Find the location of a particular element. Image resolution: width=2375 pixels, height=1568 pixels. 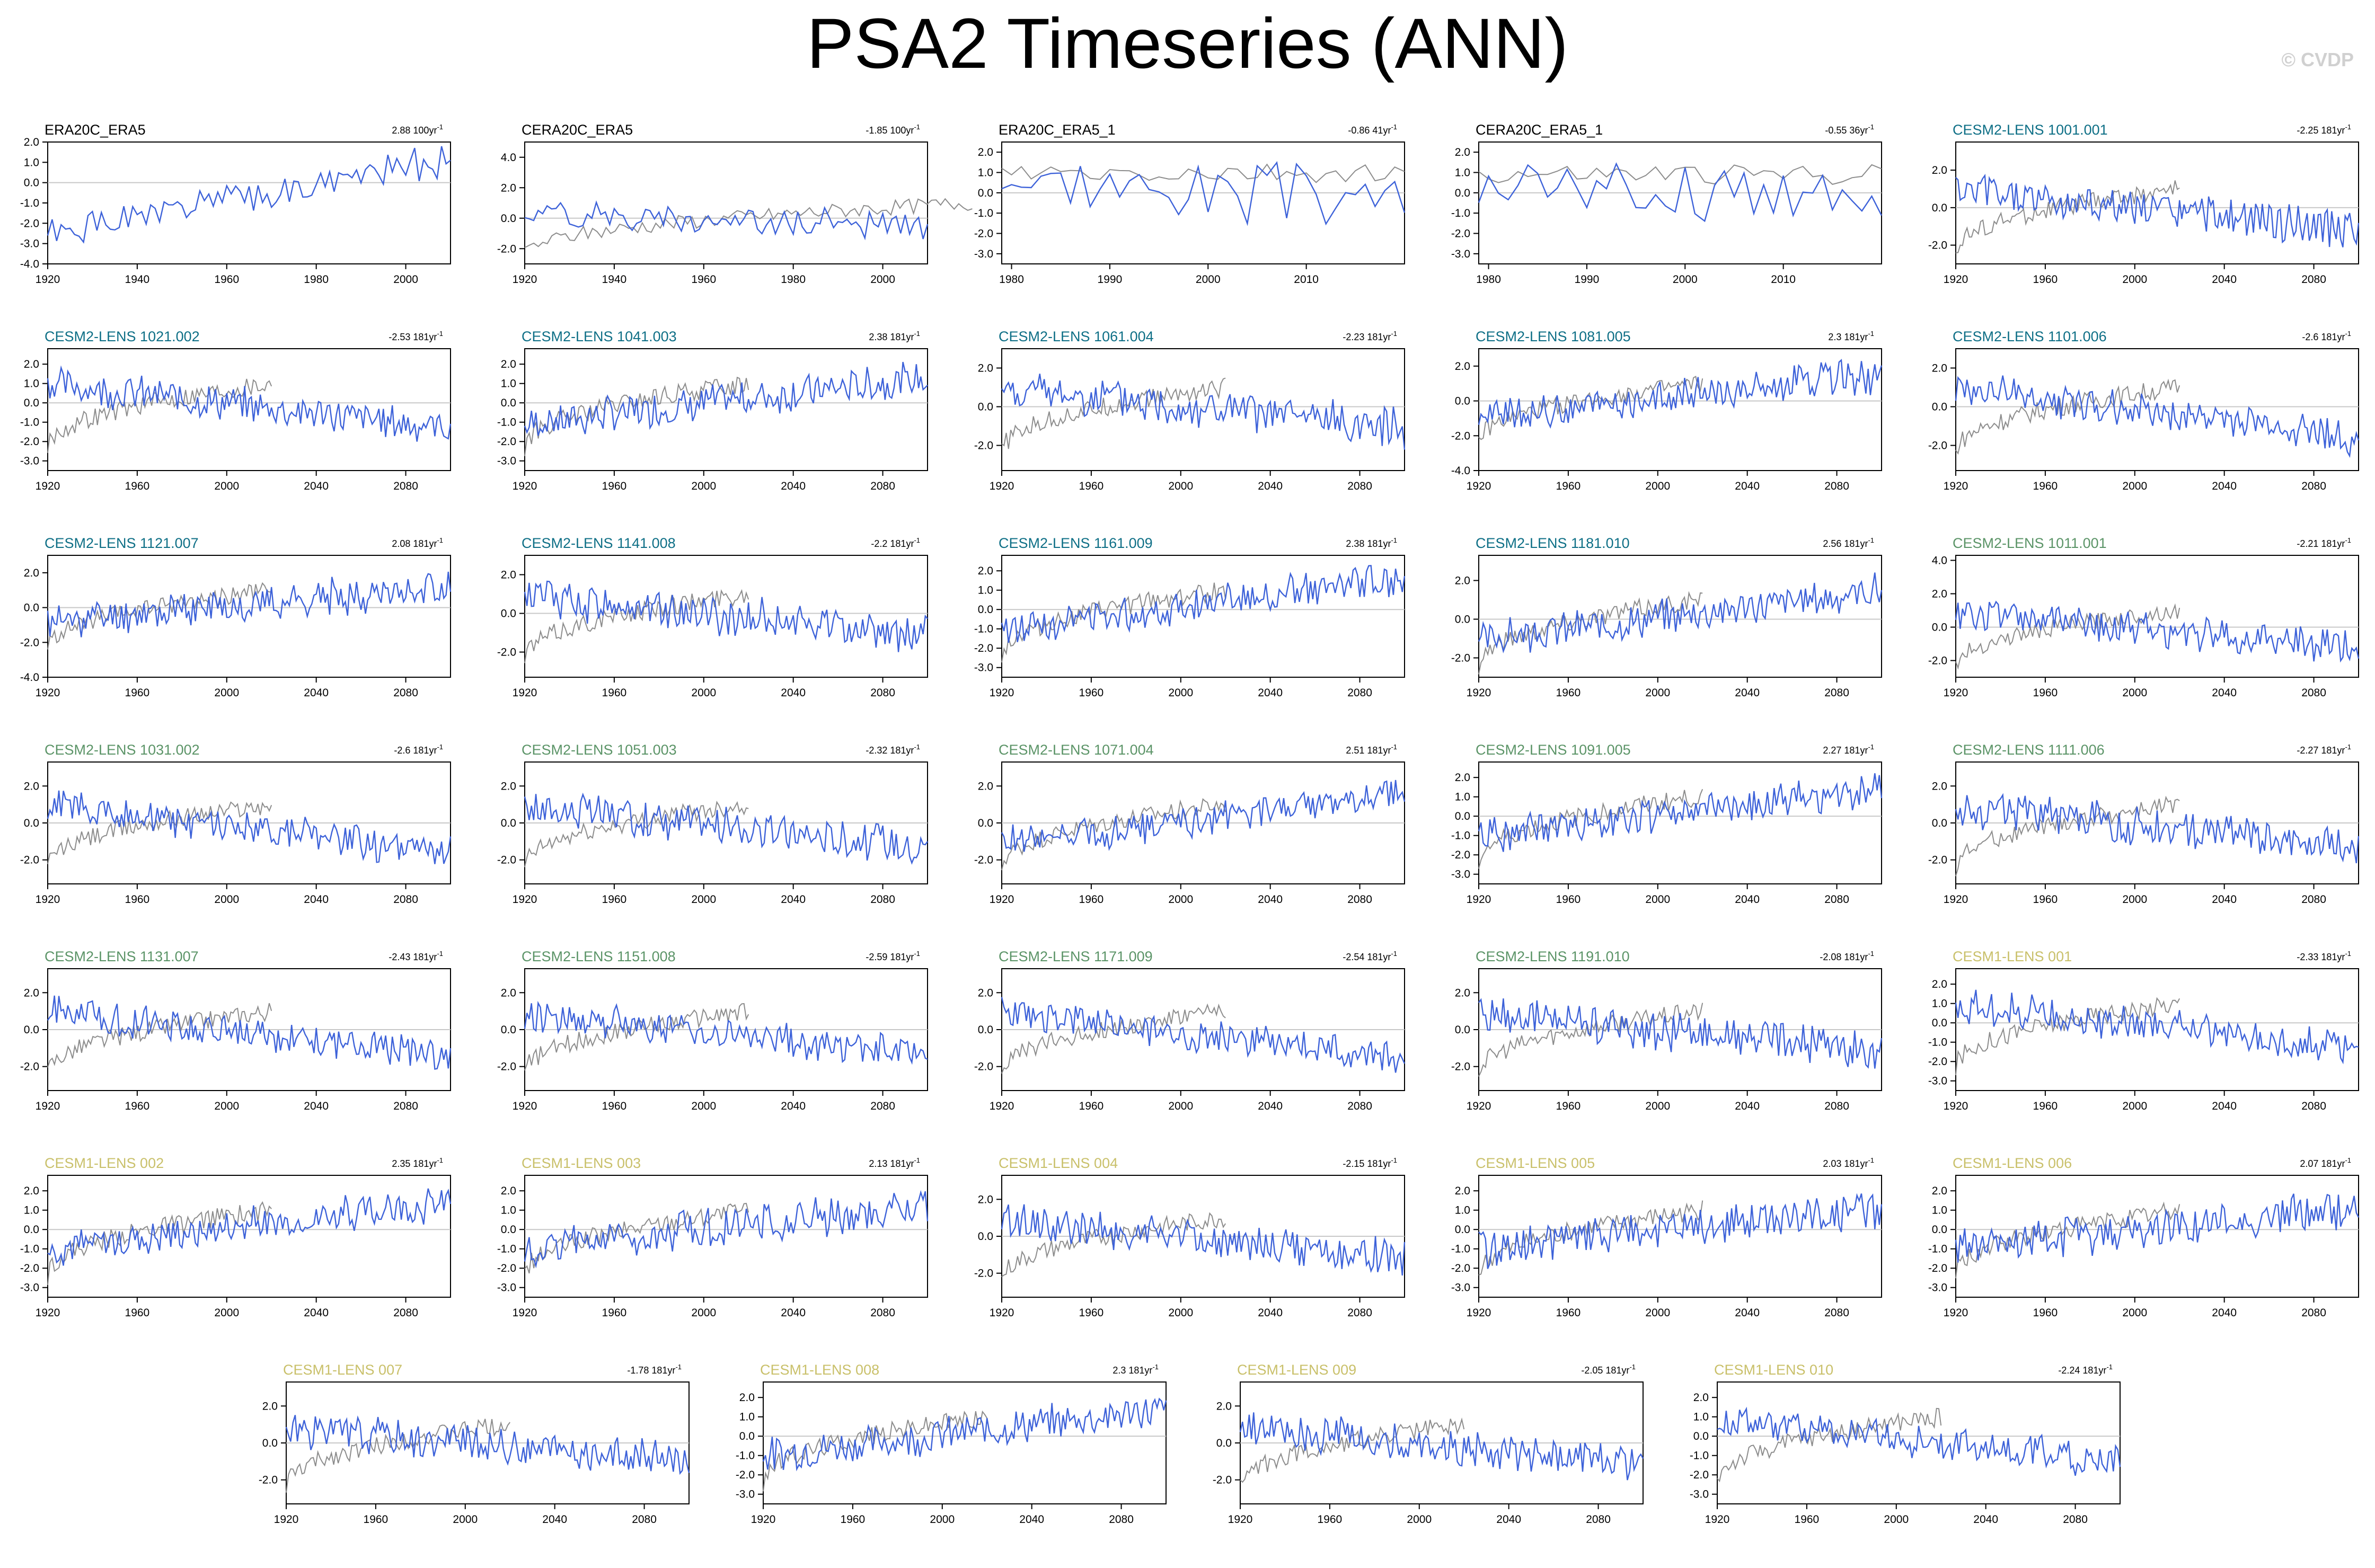

trend-label: -2.43 181yr-1 is located at coordinates (416, 956).